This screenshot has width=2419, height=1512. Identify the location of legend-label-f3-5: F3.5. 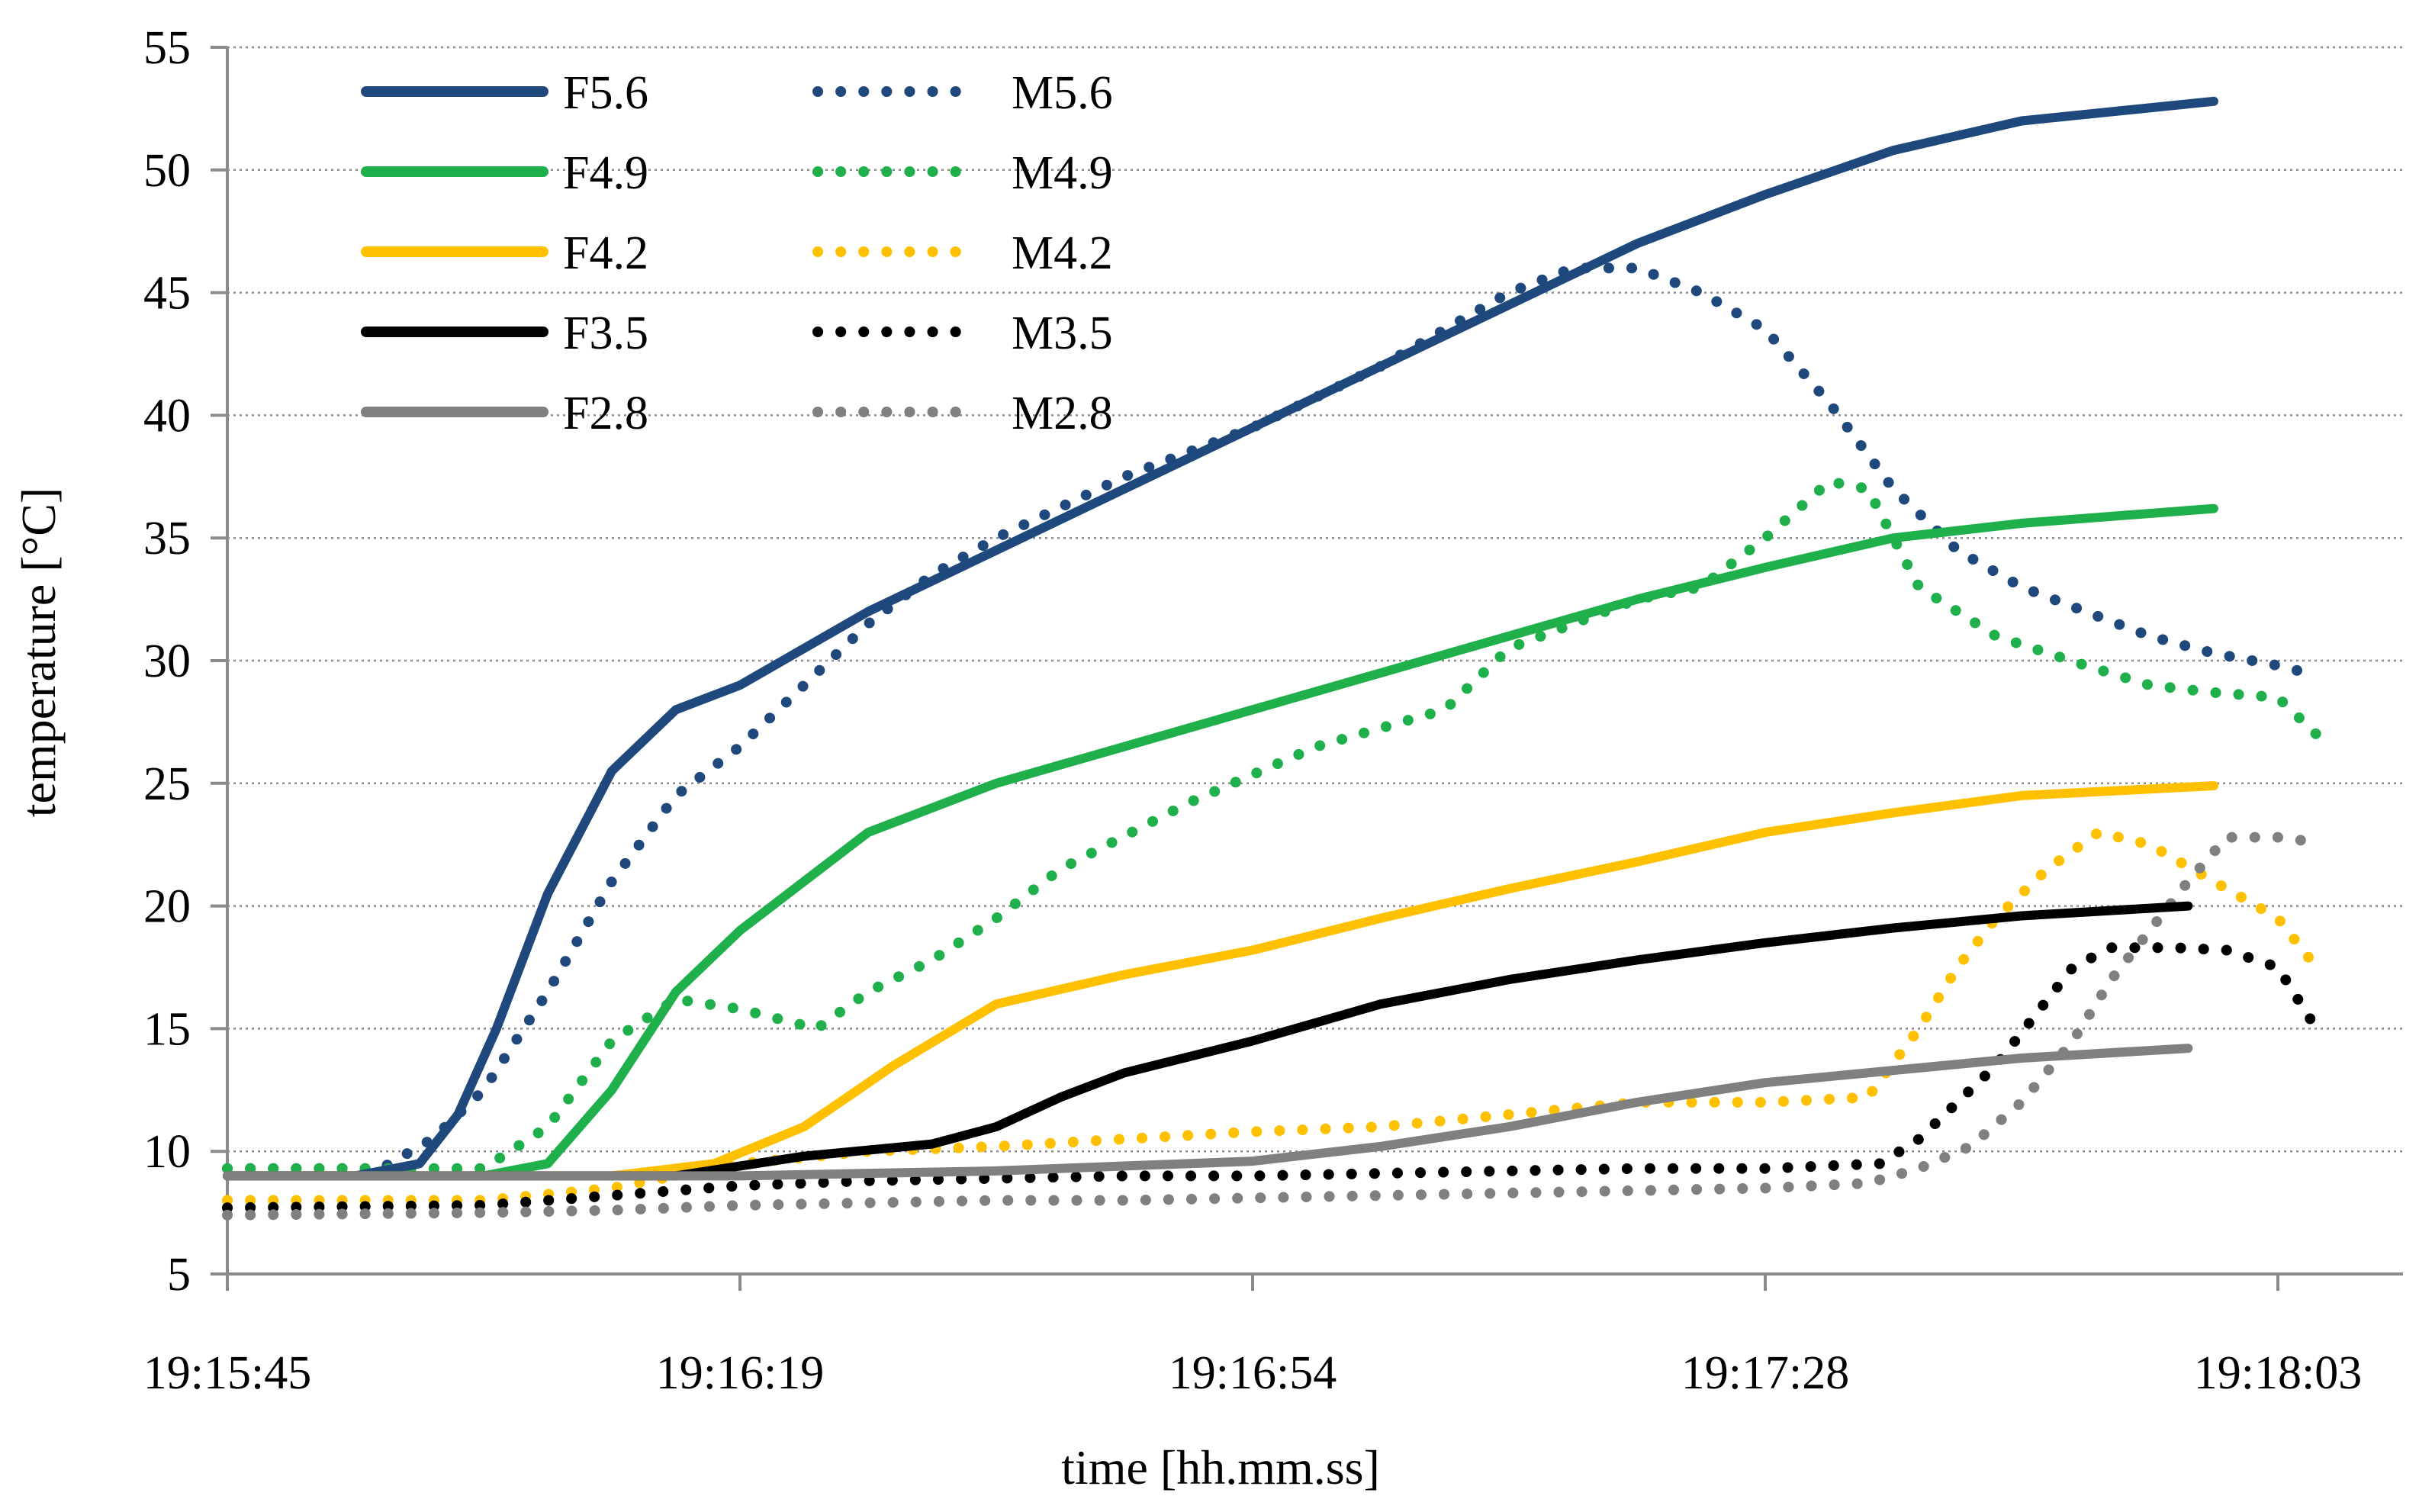
(605, 333).